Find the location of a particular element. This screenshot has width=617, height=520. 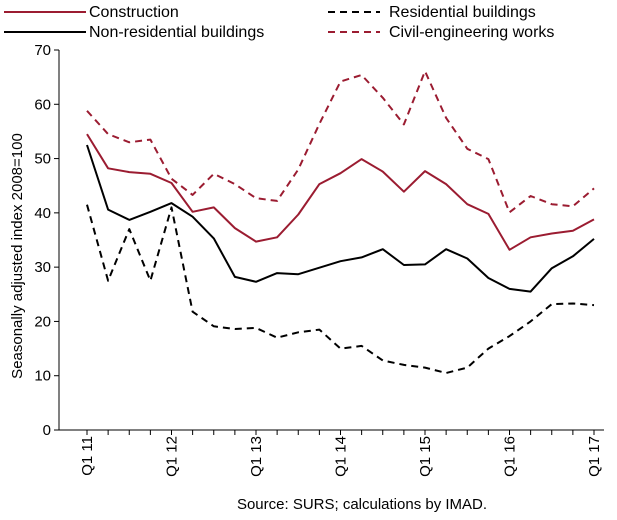

y-tick-label: 10 is located at coordinates (42, 376).